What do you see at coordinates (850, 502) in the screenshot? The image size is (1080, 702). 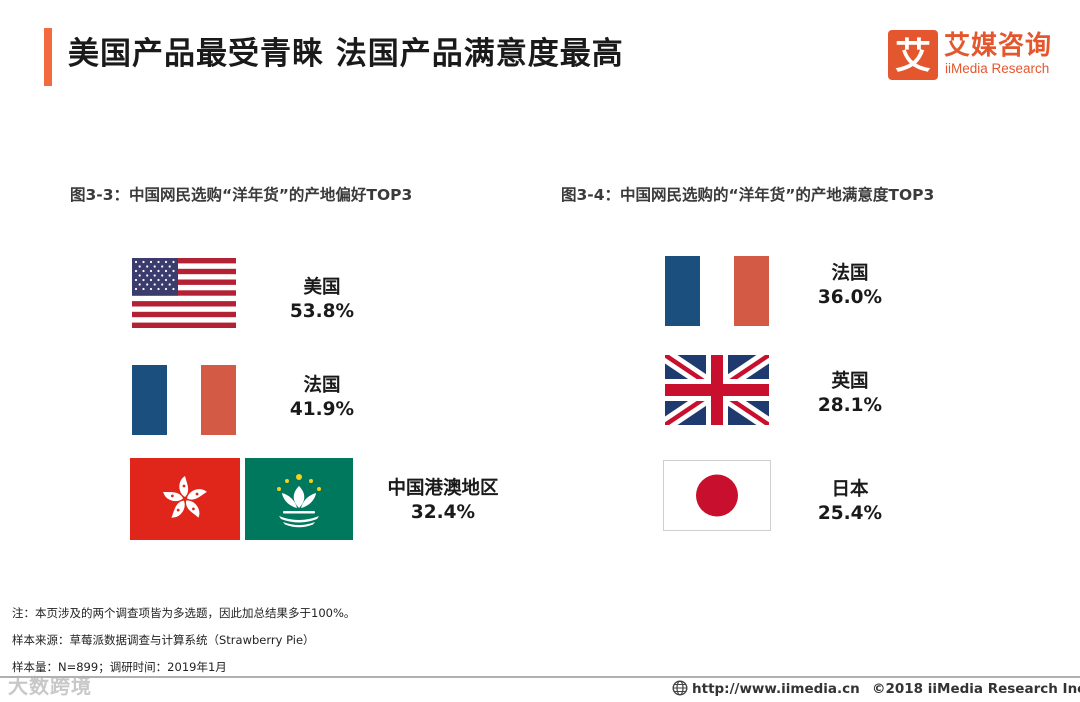 I see `right-item-3-label: 日本 25.4%` at bounding box center [850, 502].